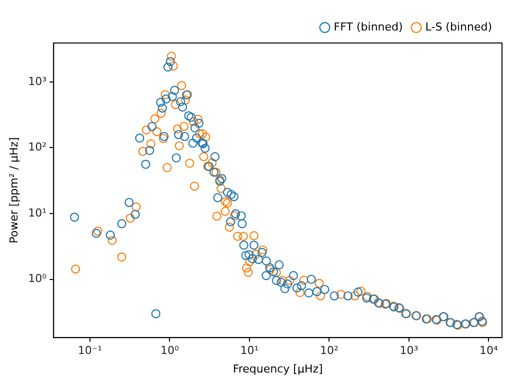  Describe the element at coordinates (38, 279) in the screenshot. I see `y-tick-label: 10⁰` at that location.